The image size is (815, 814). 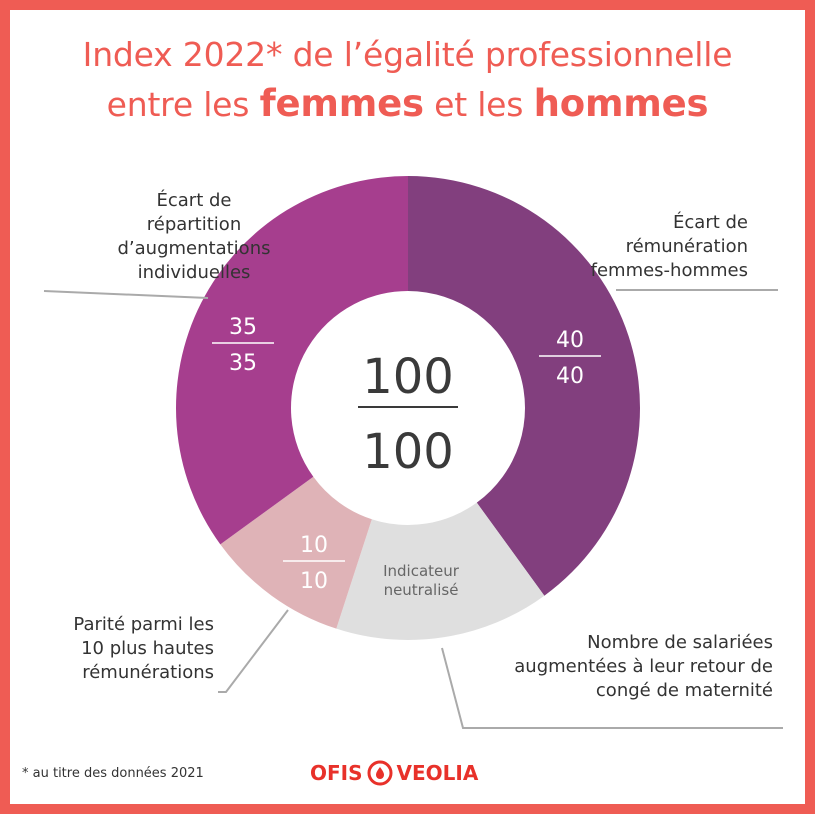 I want to click on slice-score-4: 35, so click(x=243, y=327).